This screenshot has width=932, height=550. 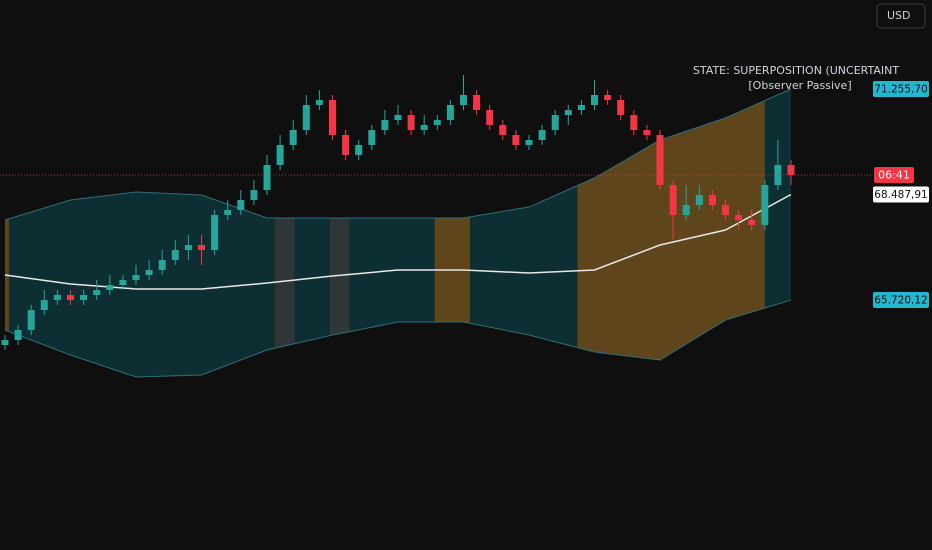 What do you see at coordinates (7, 233) in the screenshot?
I see `state-region` at bounding box center [7, 233].